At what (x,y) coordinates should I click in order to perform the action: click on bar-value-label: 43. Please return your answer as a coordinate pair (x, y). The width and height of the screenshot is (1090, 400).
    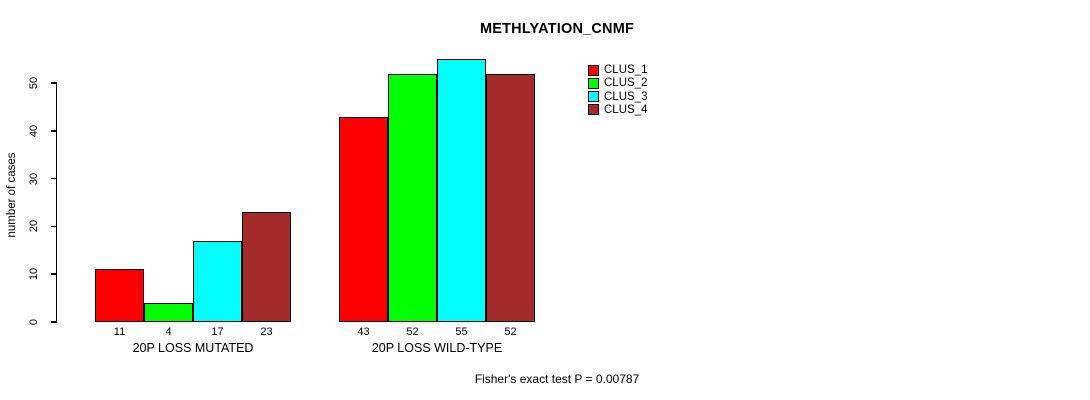
    Looking at the image, I should click on (363, 331).